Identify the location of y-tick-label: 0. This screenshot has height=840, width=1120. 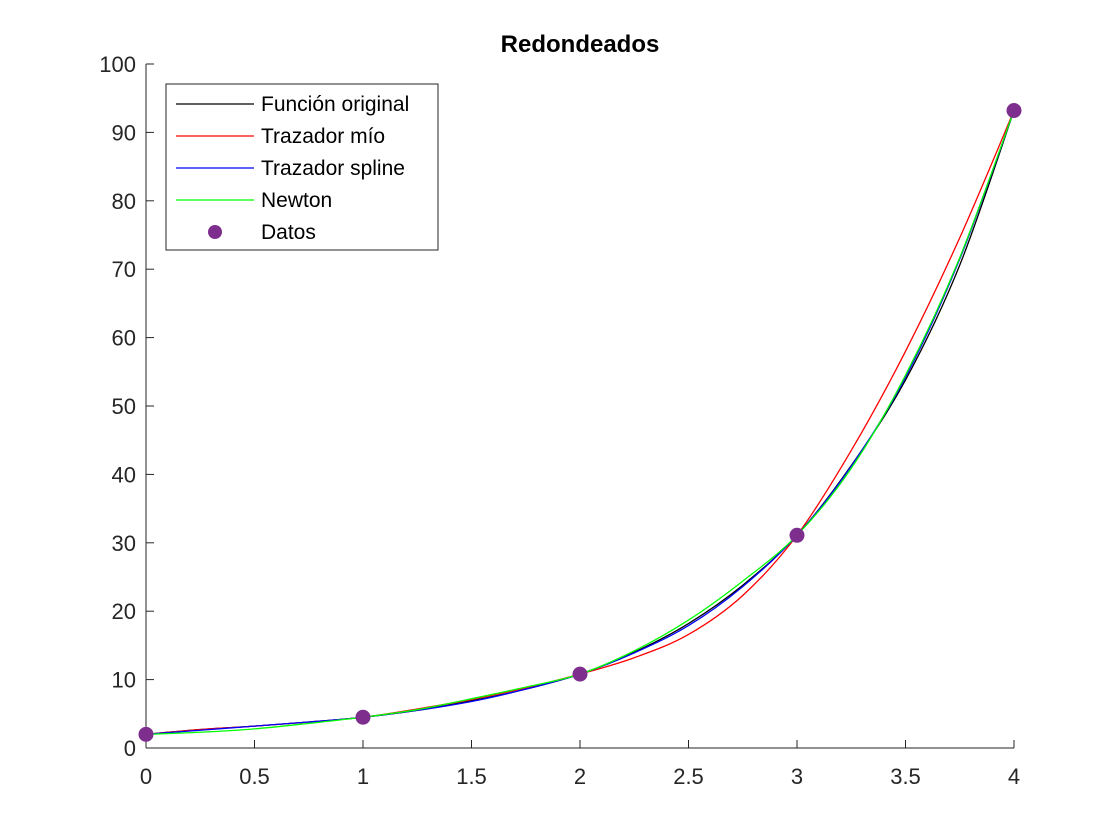
(130, 748).